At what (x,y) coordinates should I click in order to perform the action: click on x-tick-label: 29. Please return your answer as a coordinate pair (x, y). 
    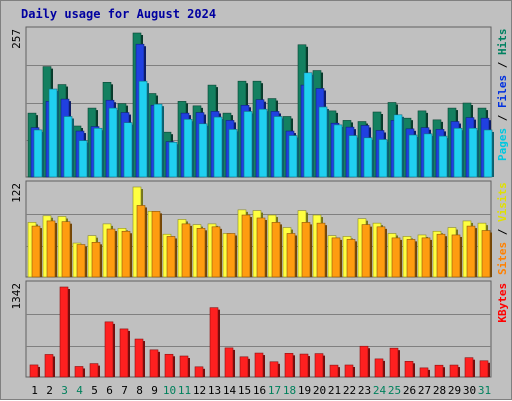
    Looking at the image, I should click on (454, 390).